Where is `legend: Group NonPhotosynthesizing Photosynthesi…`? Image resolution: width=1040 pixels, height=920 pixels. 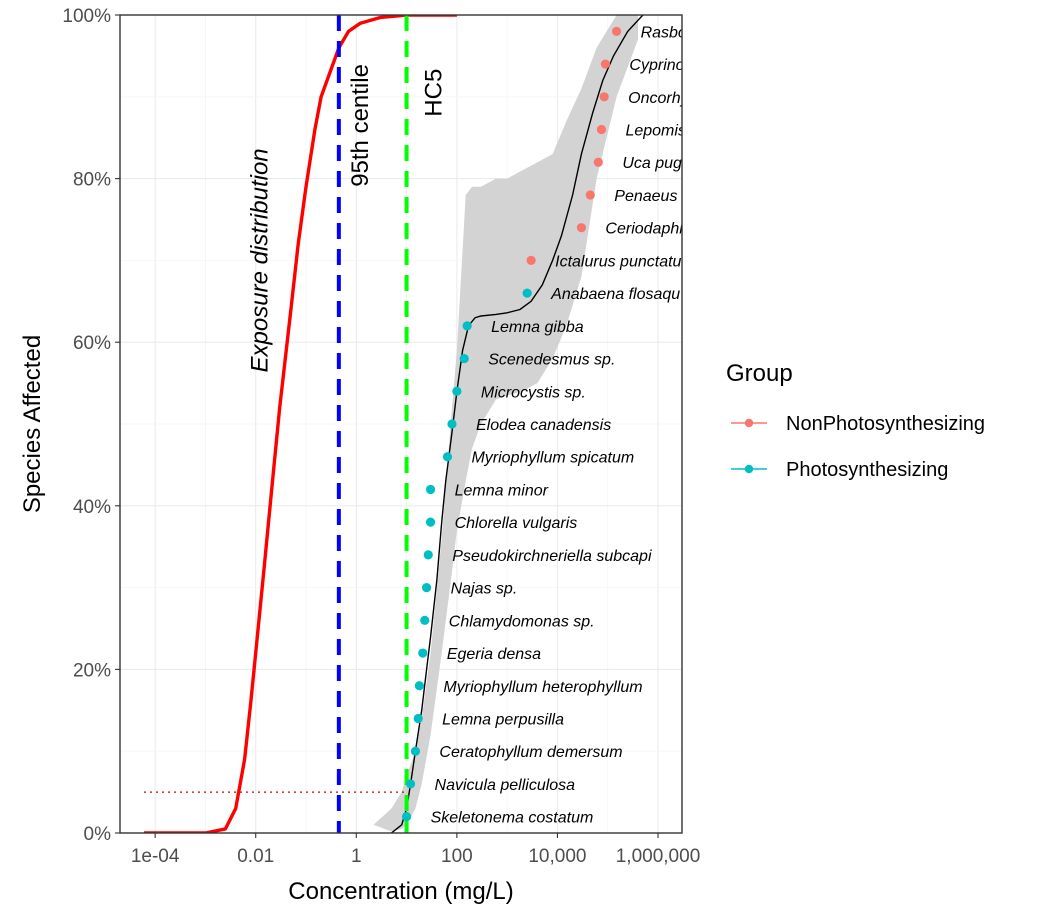 legend: Group NonPhotosynthesizing Photosynthesi… is located at coordinates (855, 420).